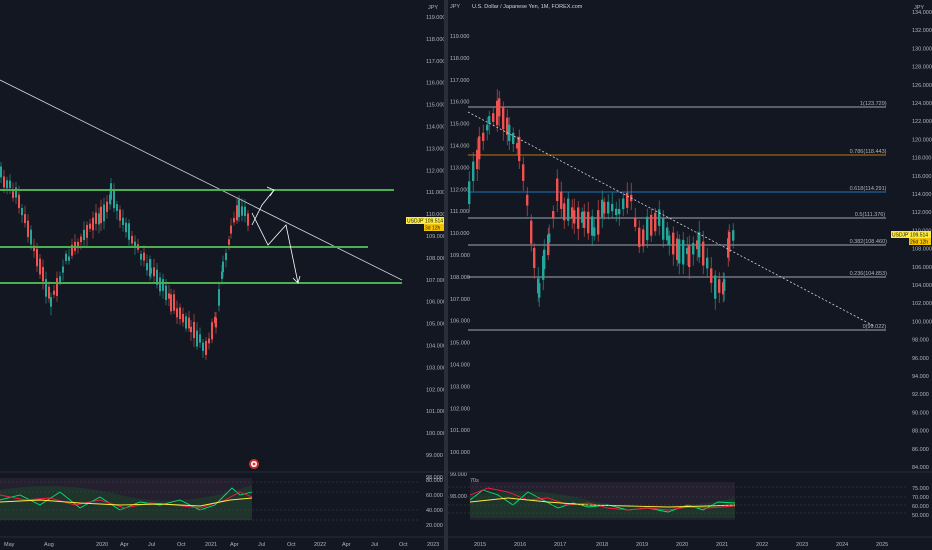 The image size is (932, 550). I want to click on right-indicator-pane: 75.000 70.000 60.000 50.000, so click(688, 501).